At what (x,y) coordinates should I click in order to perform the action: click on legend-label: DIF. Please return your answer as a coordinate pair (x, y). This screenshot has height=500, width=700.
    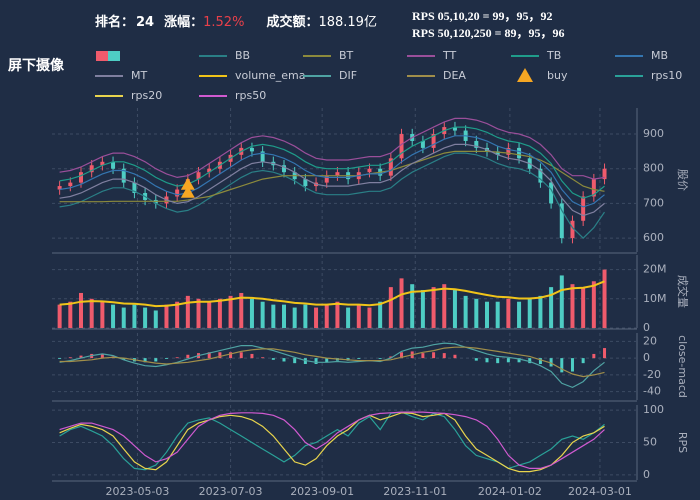
    Looking at the image, I should click on (348, 75).